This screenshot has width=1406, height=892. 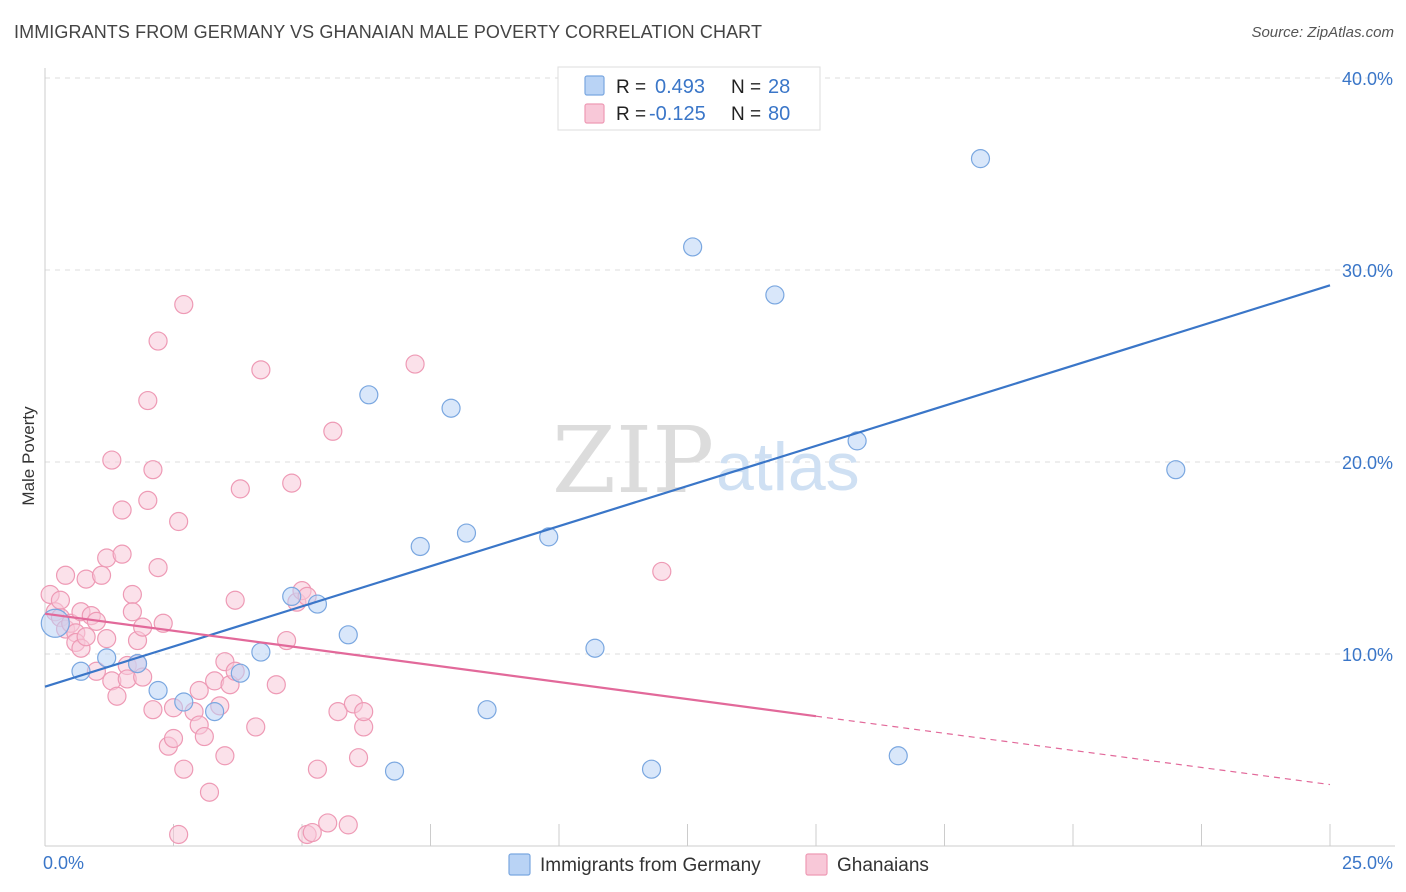 I want to click on x-tick-label: 25.0%, so click(x=1367, y=863).